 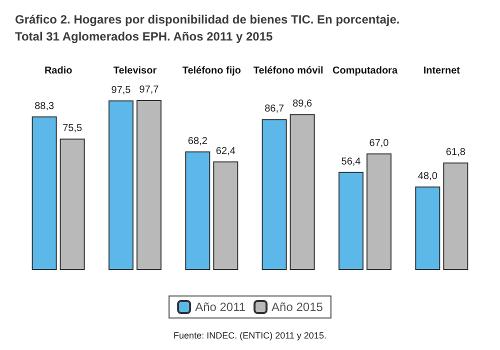 I want to click on data-label: 88,3, so click(x=44, y=106).